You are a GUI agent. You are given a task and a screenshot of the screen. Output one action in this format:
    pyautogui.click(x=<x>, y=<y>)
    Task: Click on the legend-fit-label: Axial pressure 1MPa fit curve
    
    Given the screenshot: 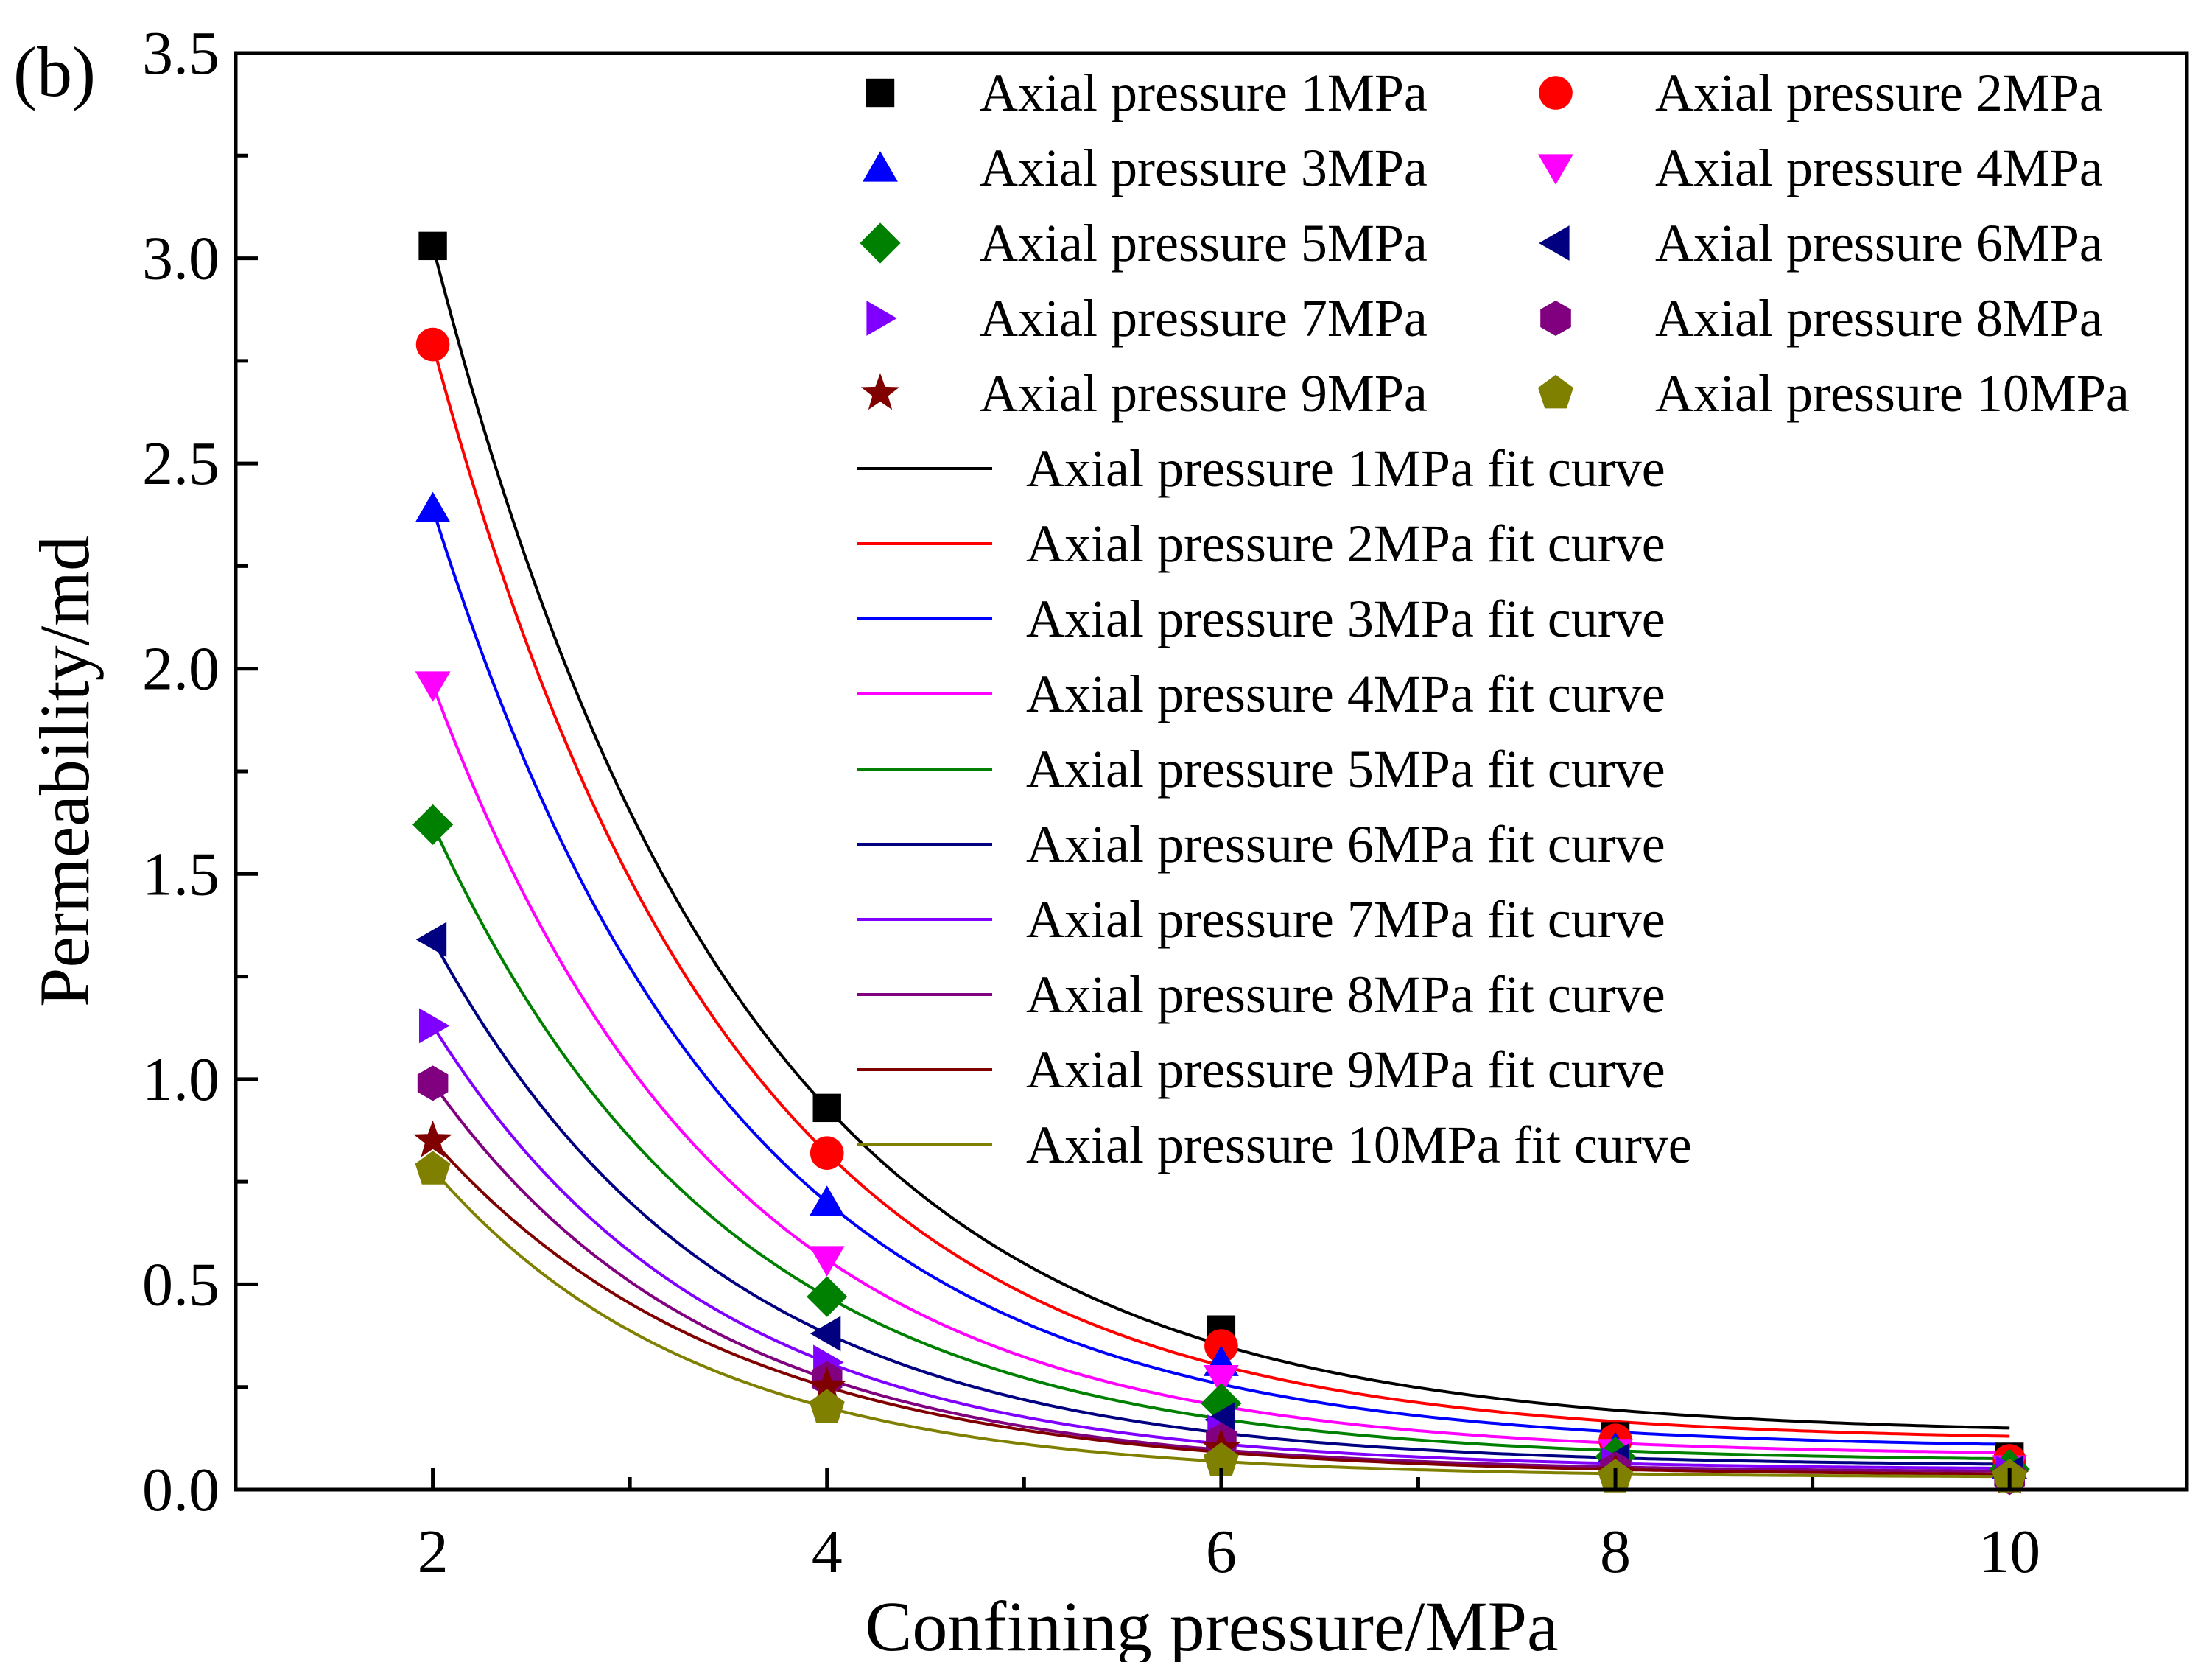 What is the action you would take?
    pyautogui.click(x=1345, y=468)
    